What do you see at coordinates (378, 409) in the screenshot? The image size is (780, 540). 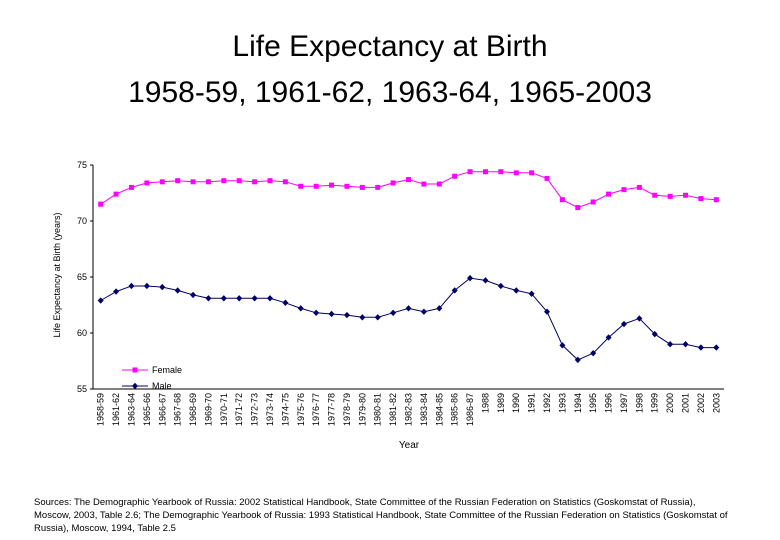 I see `x-tick-label: 1980-81` at bounding box center [378, 409].